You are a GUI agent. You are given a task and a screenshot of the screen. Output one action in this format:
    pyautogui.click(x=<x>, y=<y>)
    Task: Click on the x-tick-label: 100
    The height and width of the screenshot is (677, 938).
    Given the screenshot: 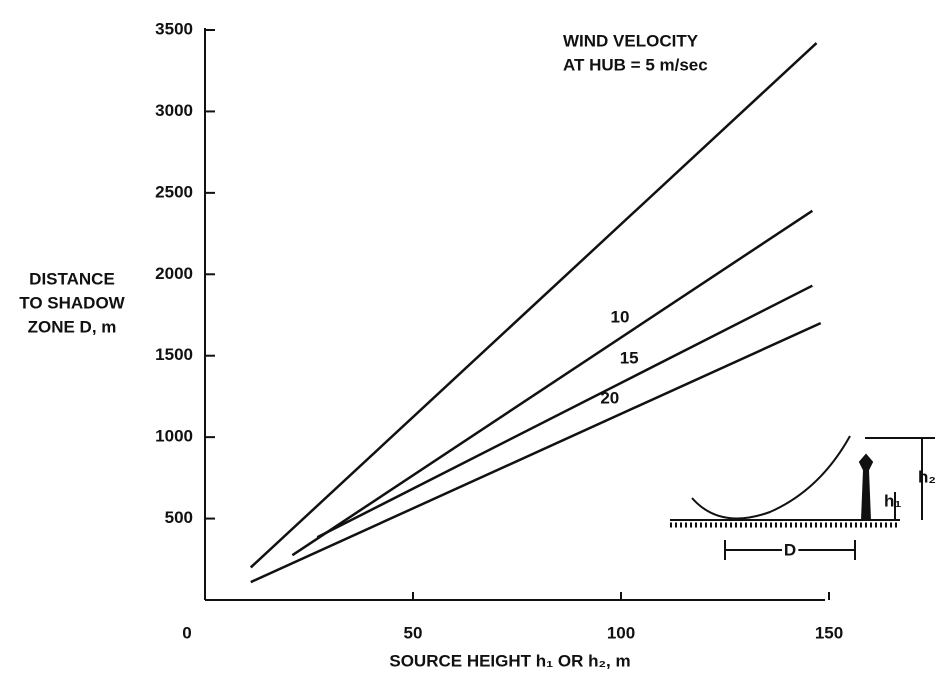 What is the action you would take?
    pyautogui.click(x=621, y=632)
    